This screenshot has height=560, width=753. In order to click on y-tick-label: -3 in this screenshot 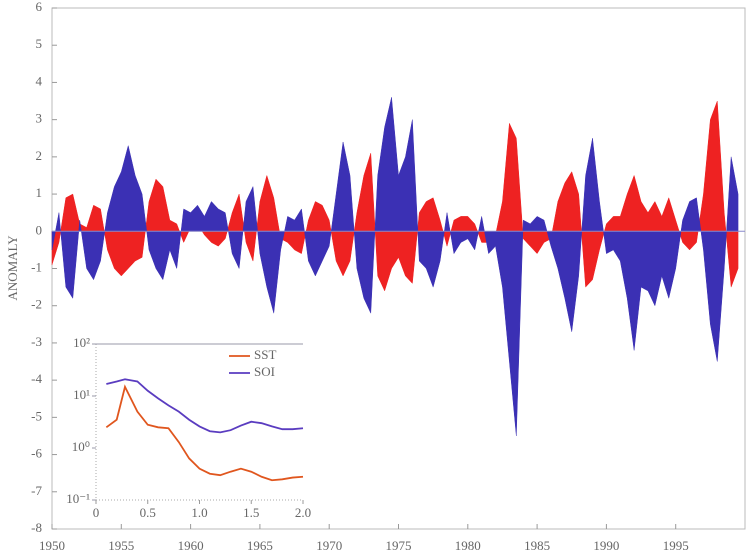, I will do `click(36, 341)`.